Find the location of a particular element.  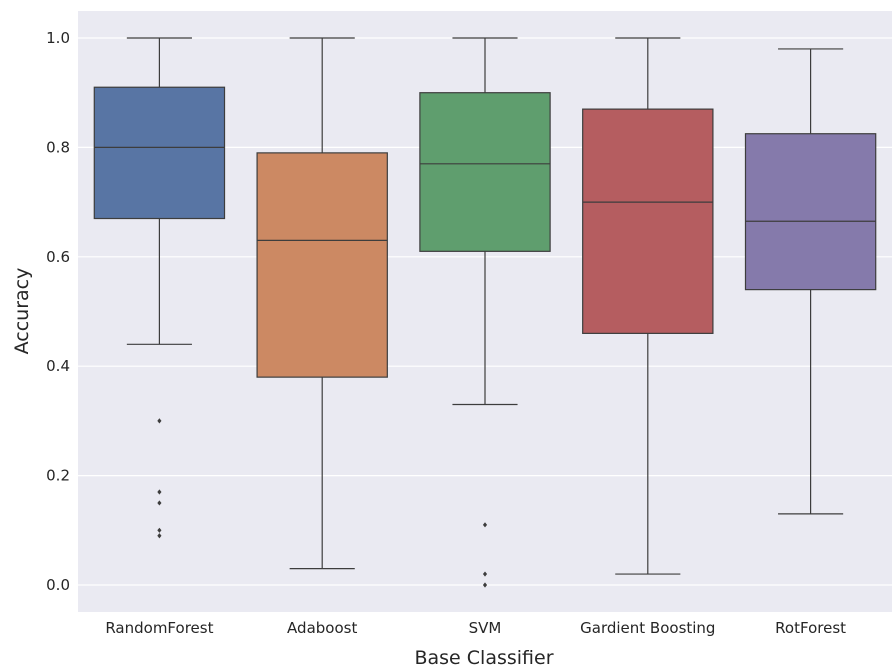

x-tick-label: RotForest is located at coordinates (810, 628).